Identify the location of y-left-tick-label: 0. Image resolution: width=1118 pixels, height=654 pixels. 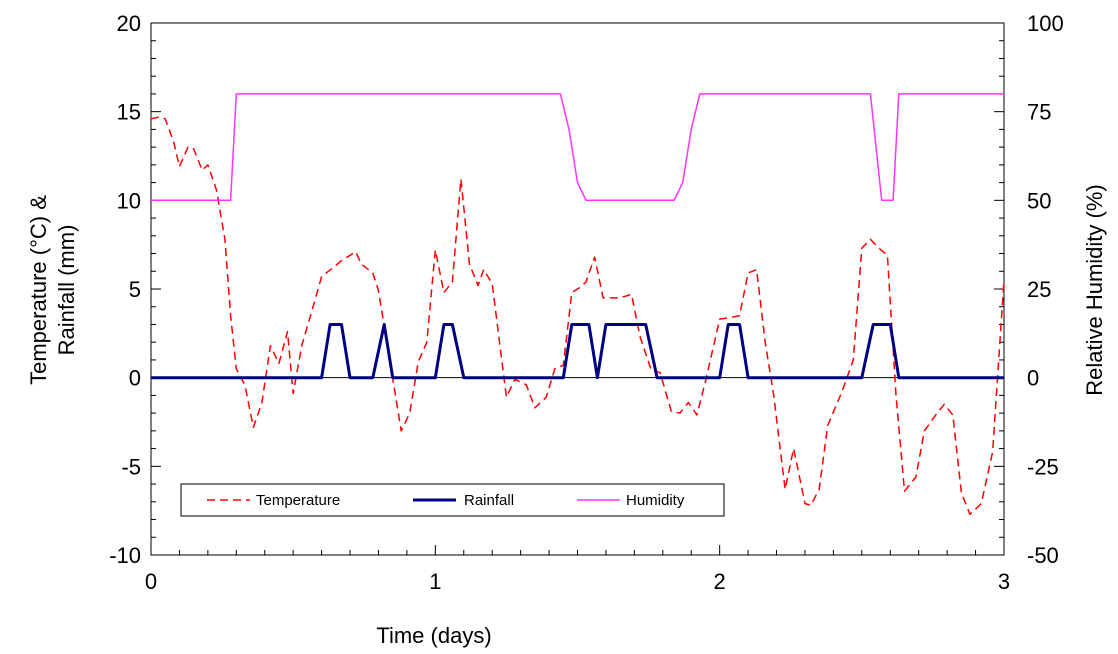
(135, 378).